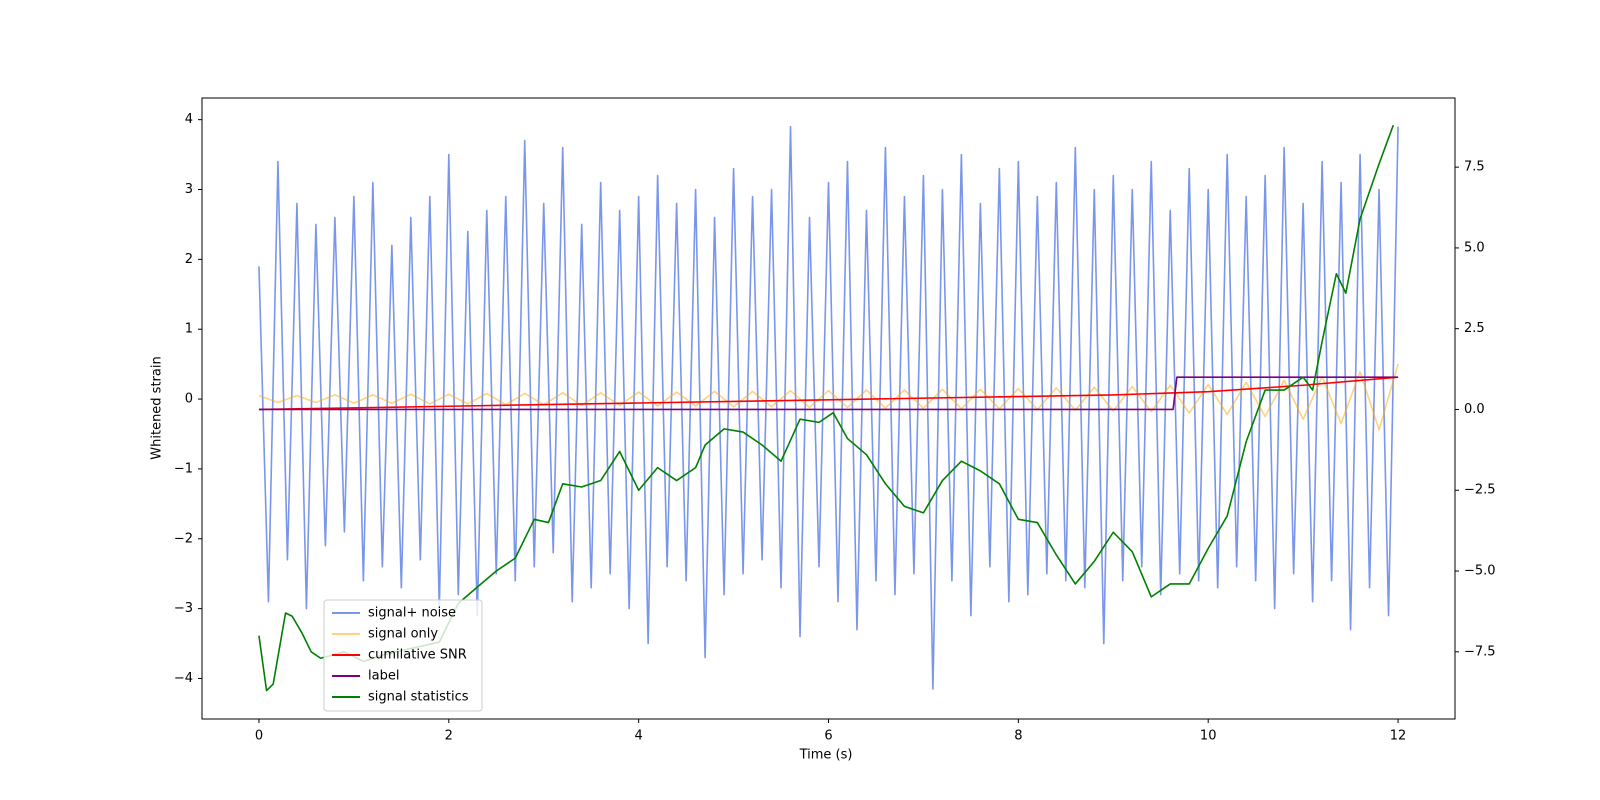  Describe the element at coordinates (157, 407) in the screenshot. I see `y-axis-label: Whitened strain` at that location.